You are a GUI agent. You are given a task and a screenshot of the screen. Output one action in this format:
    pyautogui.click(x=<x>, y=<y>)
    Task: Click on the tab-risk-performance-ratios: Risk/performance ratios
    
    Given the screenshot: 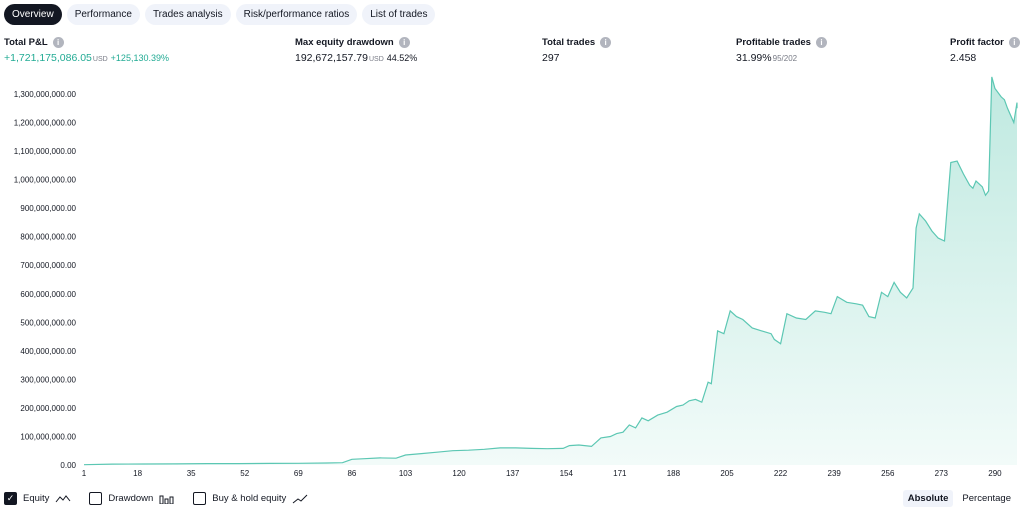 What is the action you would take?
    pyautogui.click(x=296, y=14)
    